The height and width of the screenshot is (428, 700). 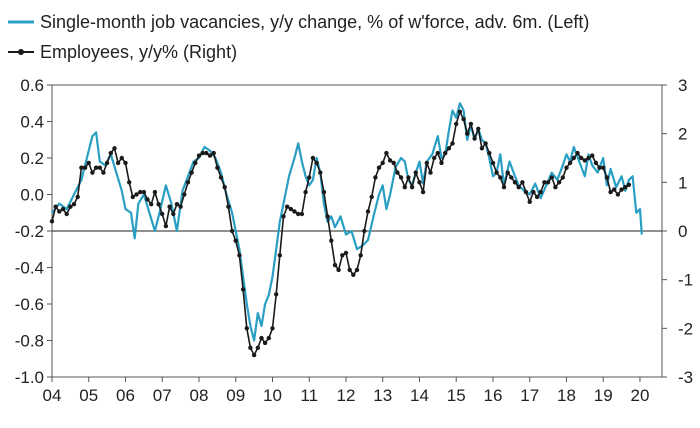 What do you see at coordinates (235, 395) in the screenshot?
I see `x-tick-label: 09` at bounding box center [235, 395].